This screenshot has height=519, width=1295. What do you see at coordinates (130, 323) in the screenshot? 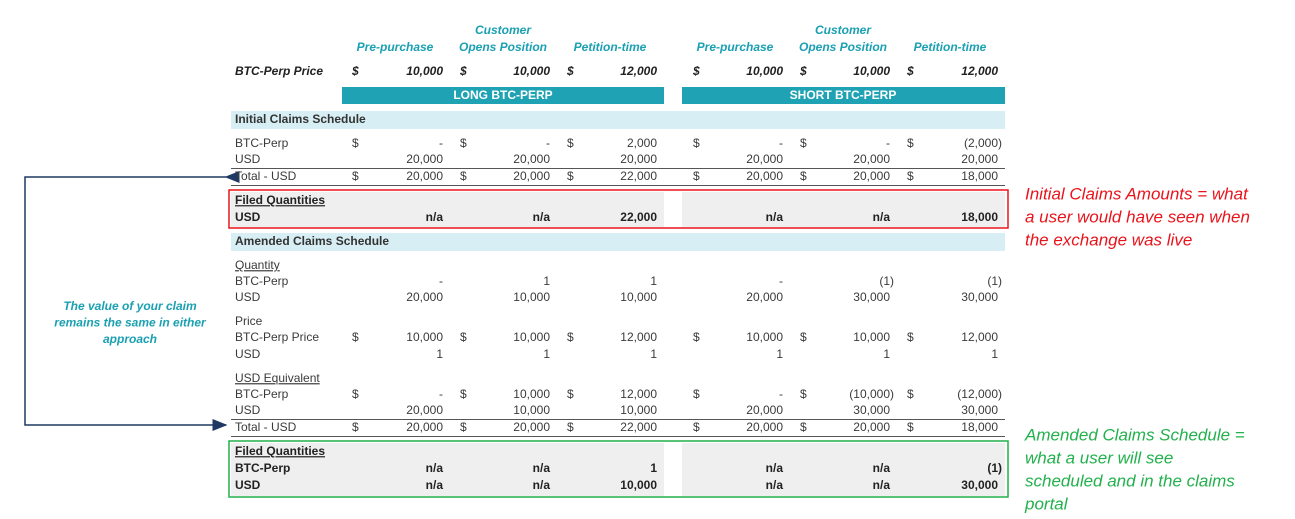
I see `note: remains the same in either` at bounding box center [130, 323].